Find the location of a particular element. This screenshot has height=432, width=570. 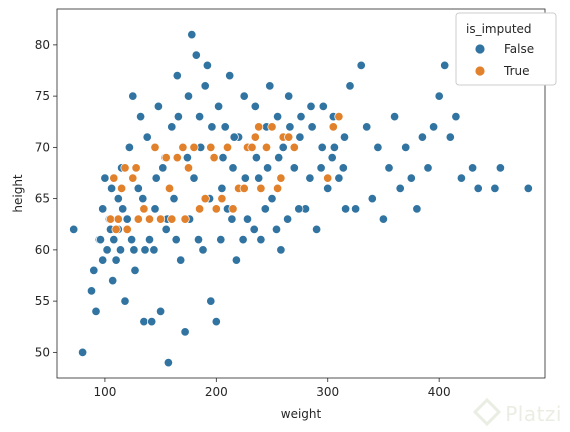

legend: is_imputed False True is located at coordinates (506, 49).